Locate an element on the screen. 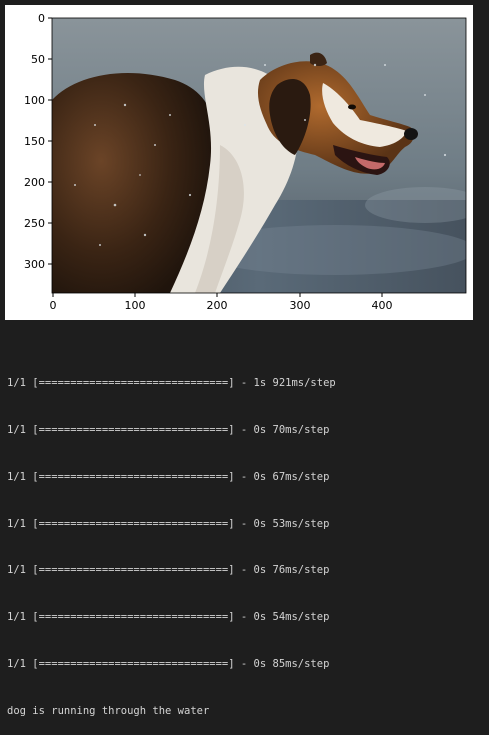  x-tick-label: 0 is located at coordinates (53, 305).